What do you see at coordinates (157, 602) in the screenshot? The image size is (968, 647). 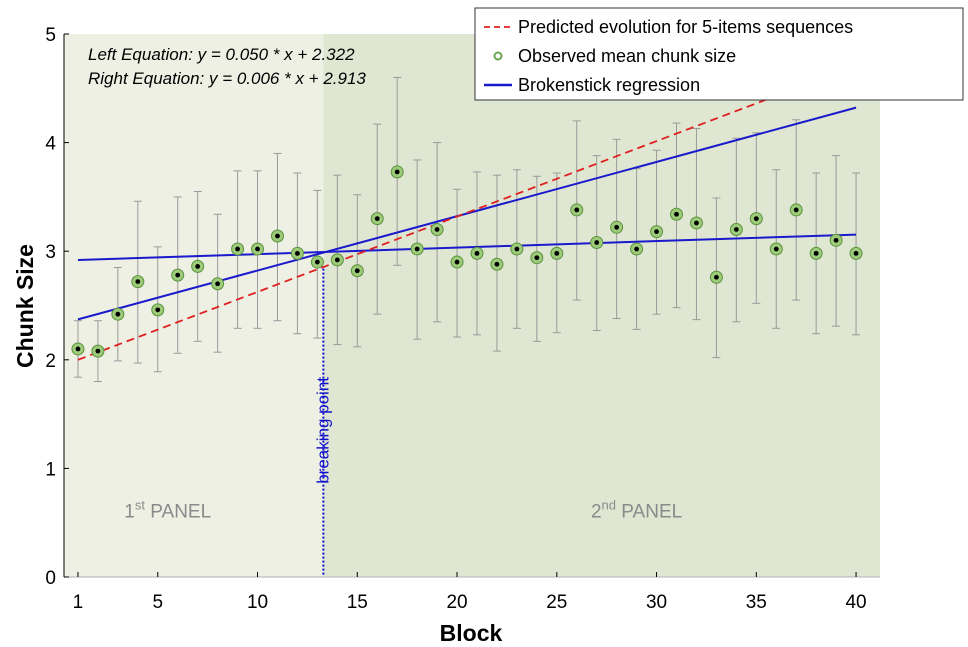 I see `x-tick-label: 5` at bounding box center [157, 602].